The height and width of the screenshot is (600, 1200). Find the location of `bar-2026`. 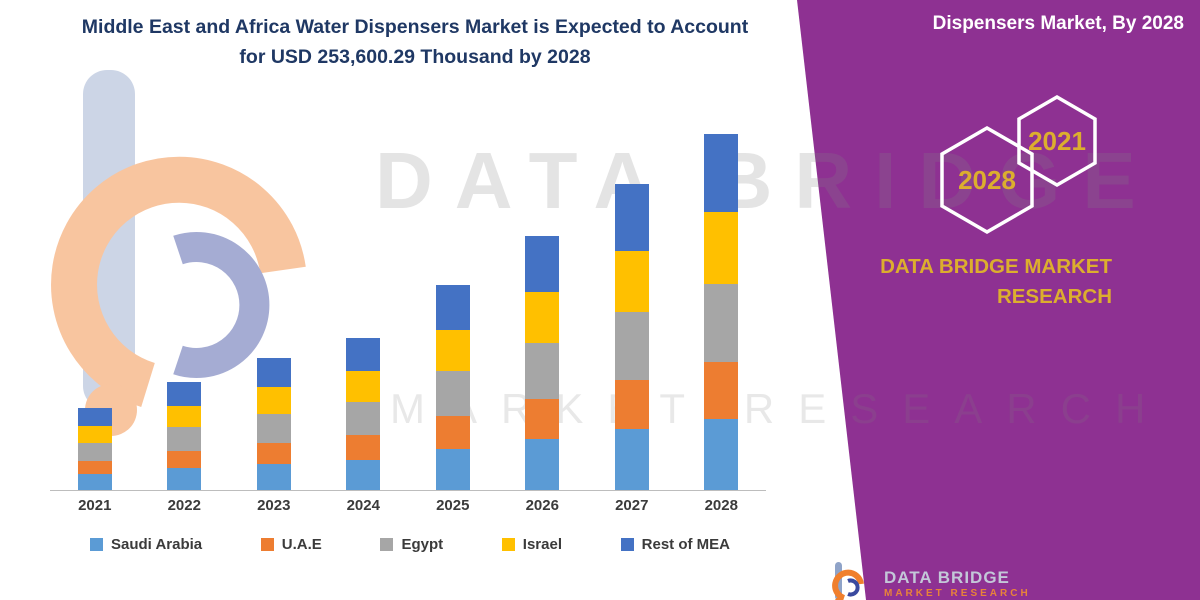

bar-2026 is located at coordinates (542, 363).